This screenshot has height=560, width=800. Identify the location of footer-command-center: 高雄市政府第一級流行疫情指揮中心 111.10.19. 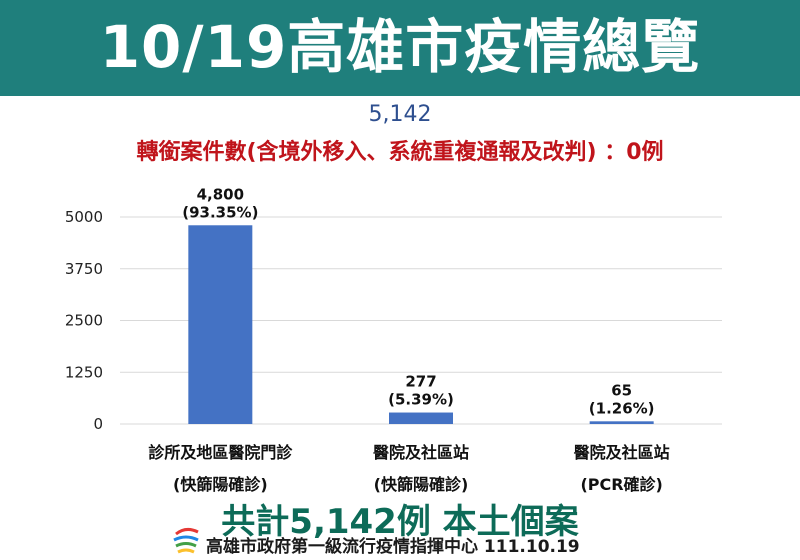
(393, 547).